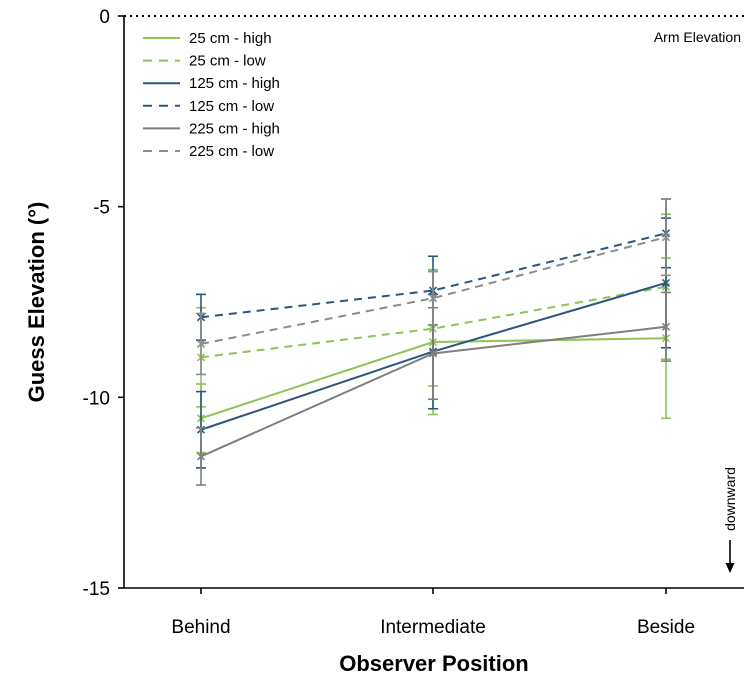 Image resolution: width=748 pixels, height=679 pixels. I want to click on legend-label: 225 cm - high, so click(234, 128).